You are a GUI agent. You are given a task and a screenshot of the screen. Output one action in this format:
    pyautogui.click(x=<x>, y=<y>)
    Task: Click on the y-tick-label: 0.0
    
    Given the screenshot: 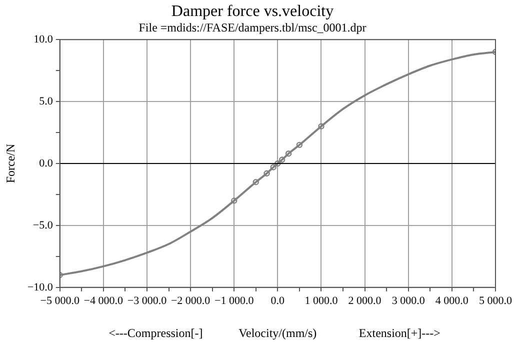 What is the action you would take?
    pyautogui.click(x=46, y=163)
    